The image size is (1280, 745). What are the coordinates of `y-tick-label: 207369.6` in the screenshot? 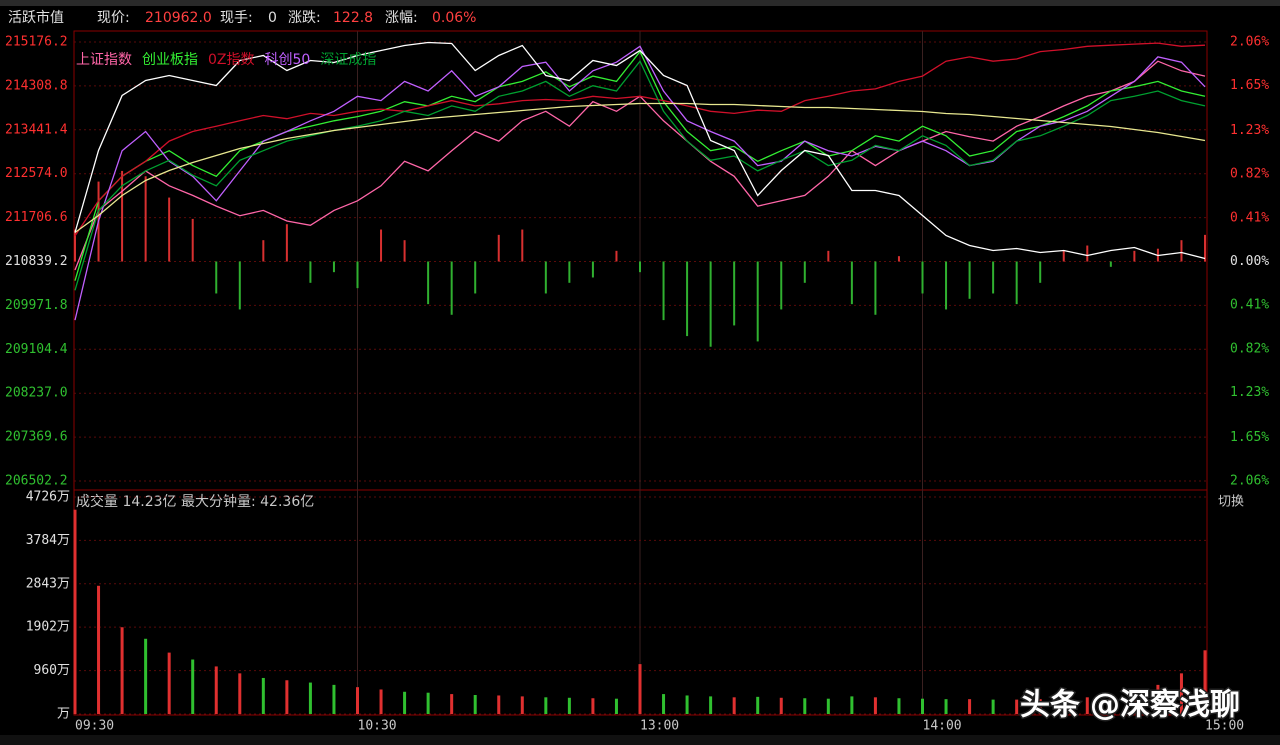 It's located at (36, 437).